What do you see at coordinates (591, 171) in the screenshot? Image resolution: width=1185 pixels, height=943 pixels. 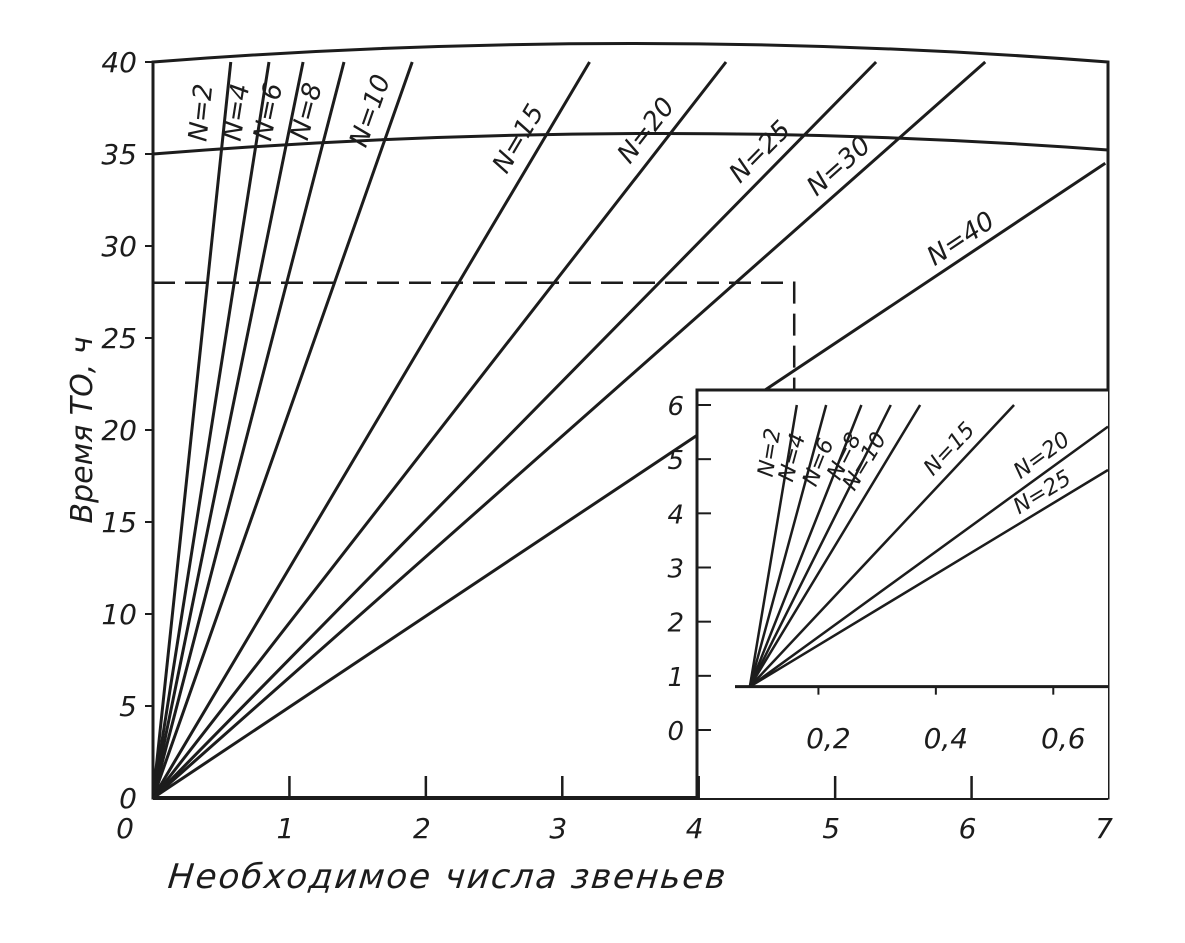 I see `main-series-labels: N=2N=4N=6N=8 N=10 N=15 N=20 N=25 N=30N=40` at bounding box center [591, 171].